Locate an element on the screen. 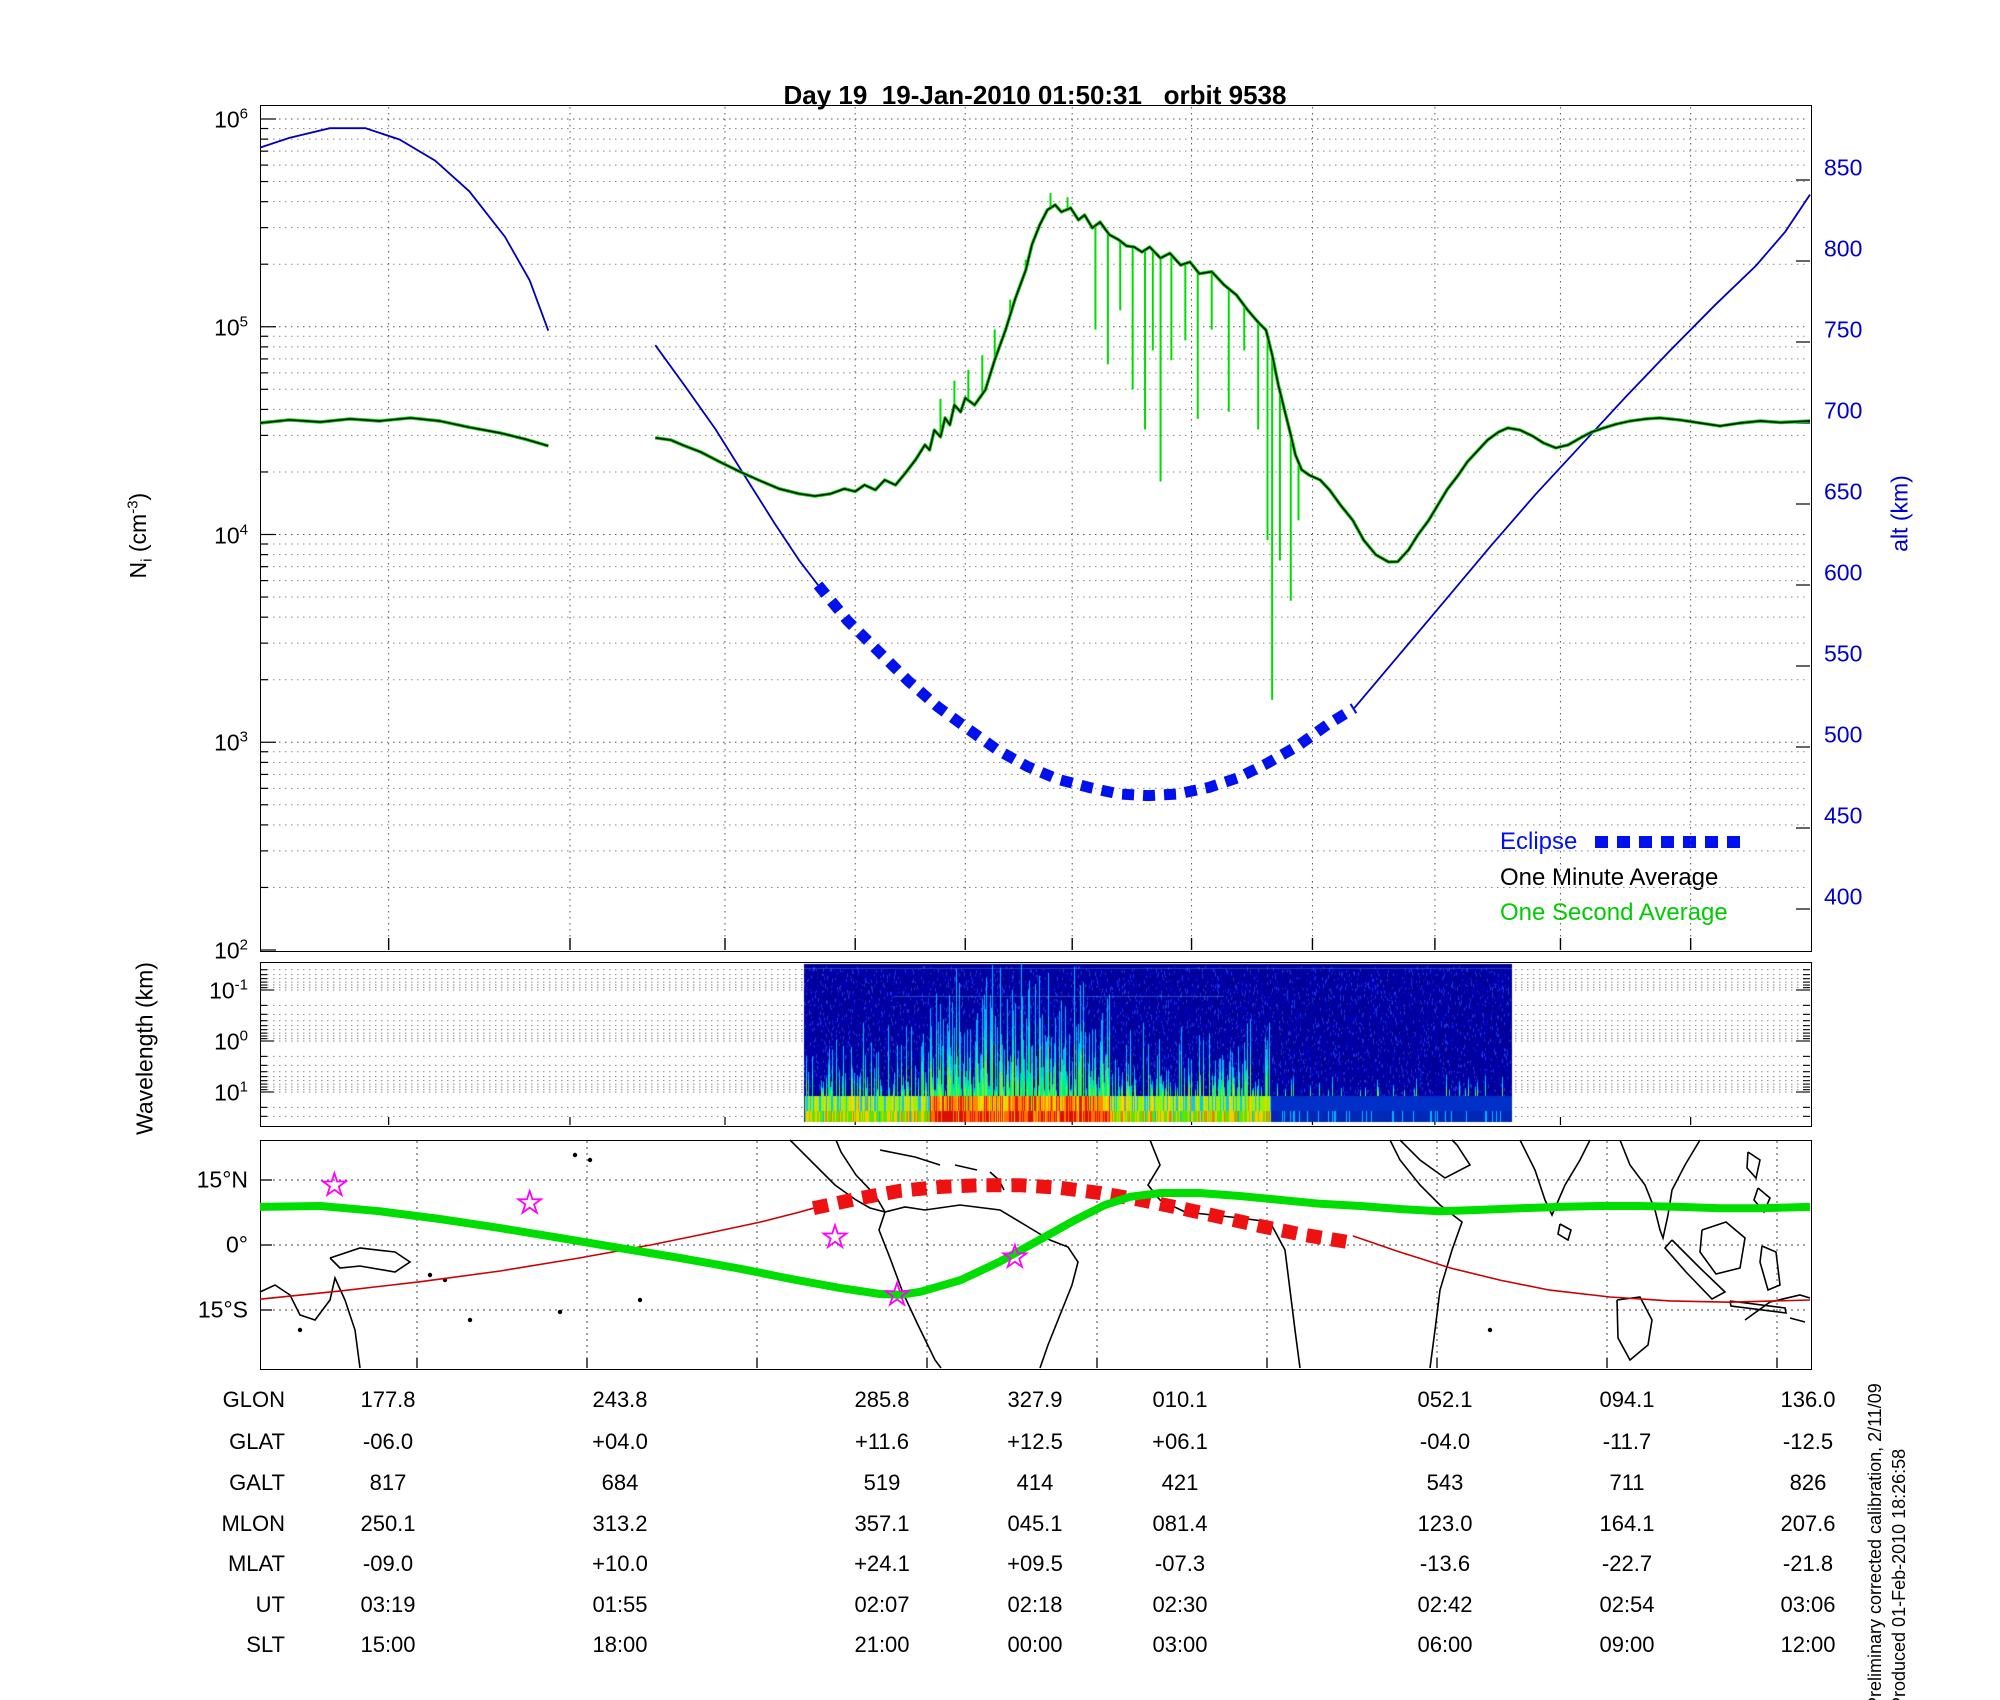  table-cell: 826 is located at coordinates (1808, 1482).